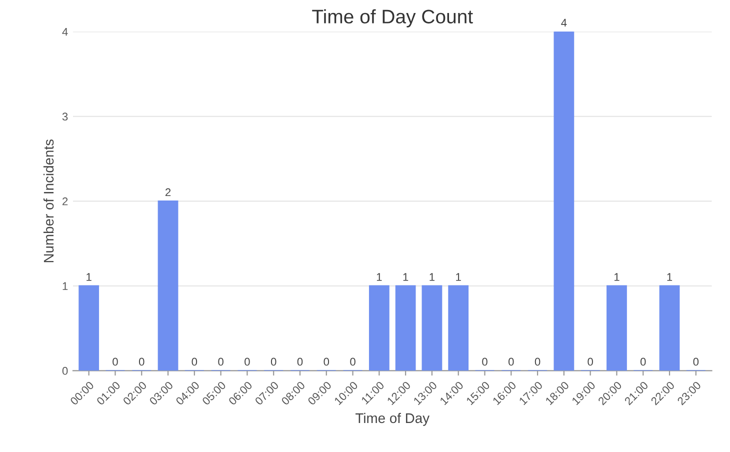 Image resolution: width=730 pixels, height=452 pixels. Describe the element at coordinates (48, 200) in the screenshot. I see `y-axis-title: Number of Incidents` at that location.